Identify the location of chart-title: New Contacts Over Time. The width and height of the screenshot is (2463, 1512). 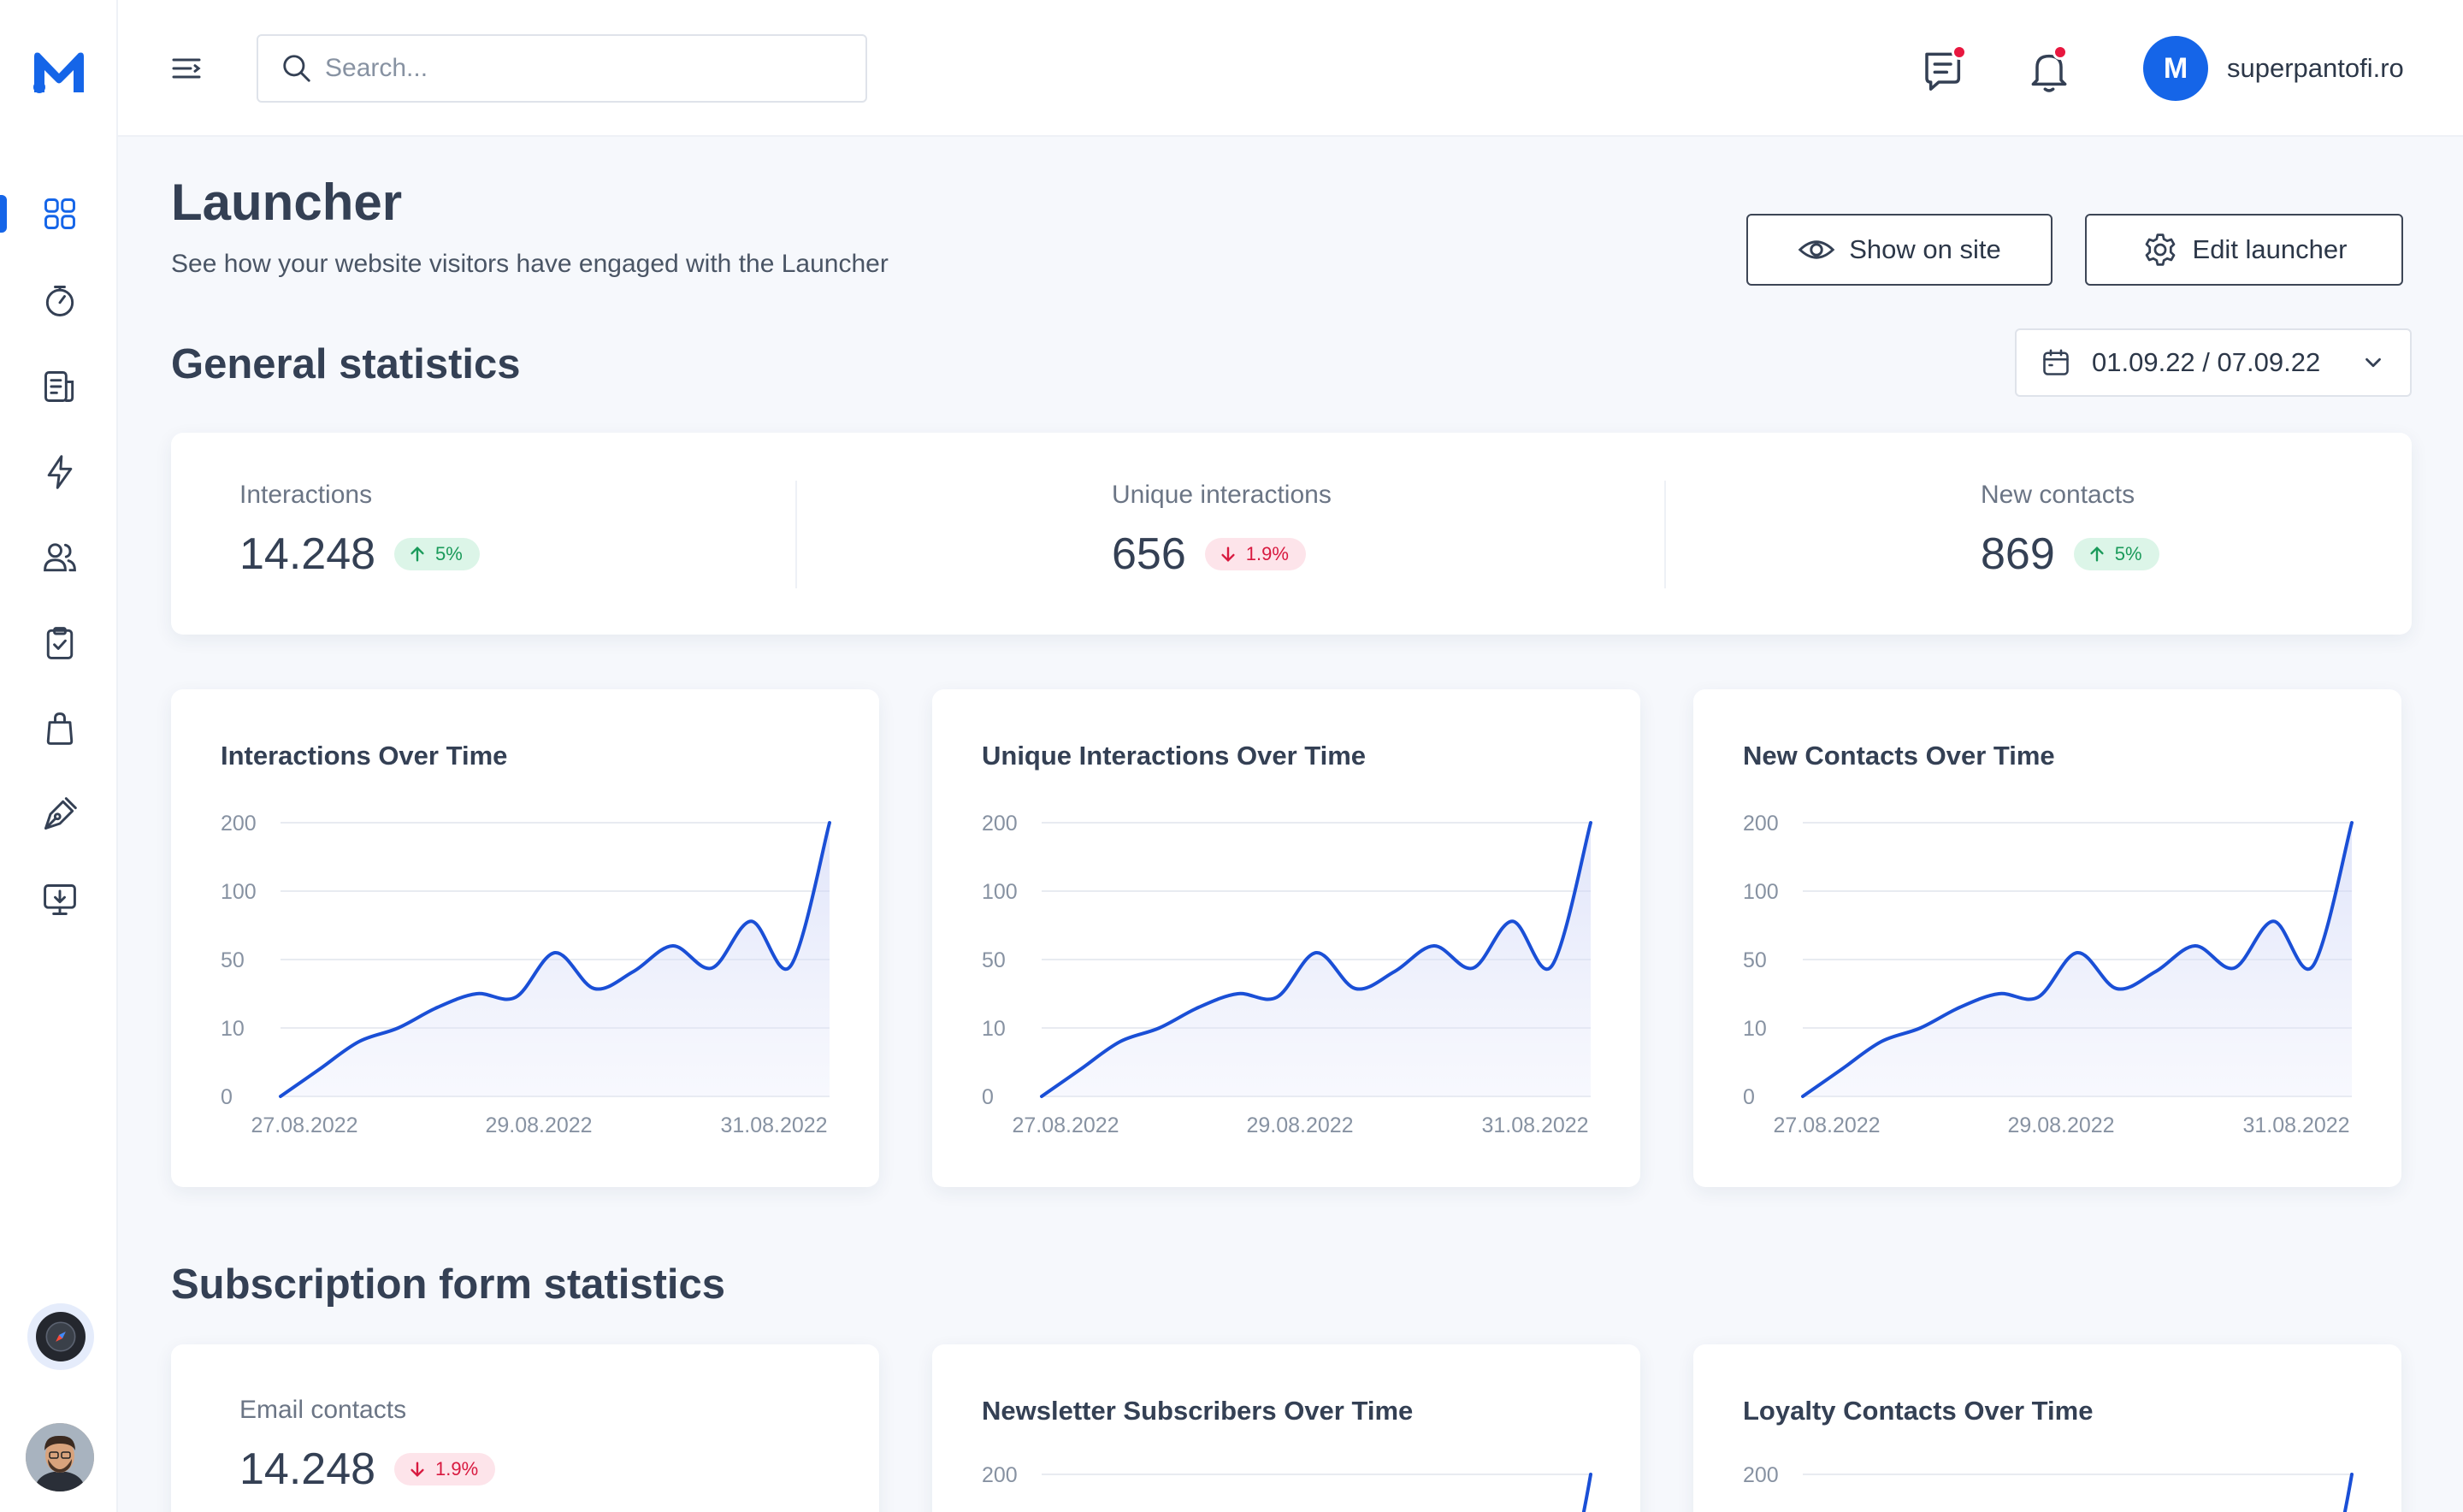
(1899, 756).